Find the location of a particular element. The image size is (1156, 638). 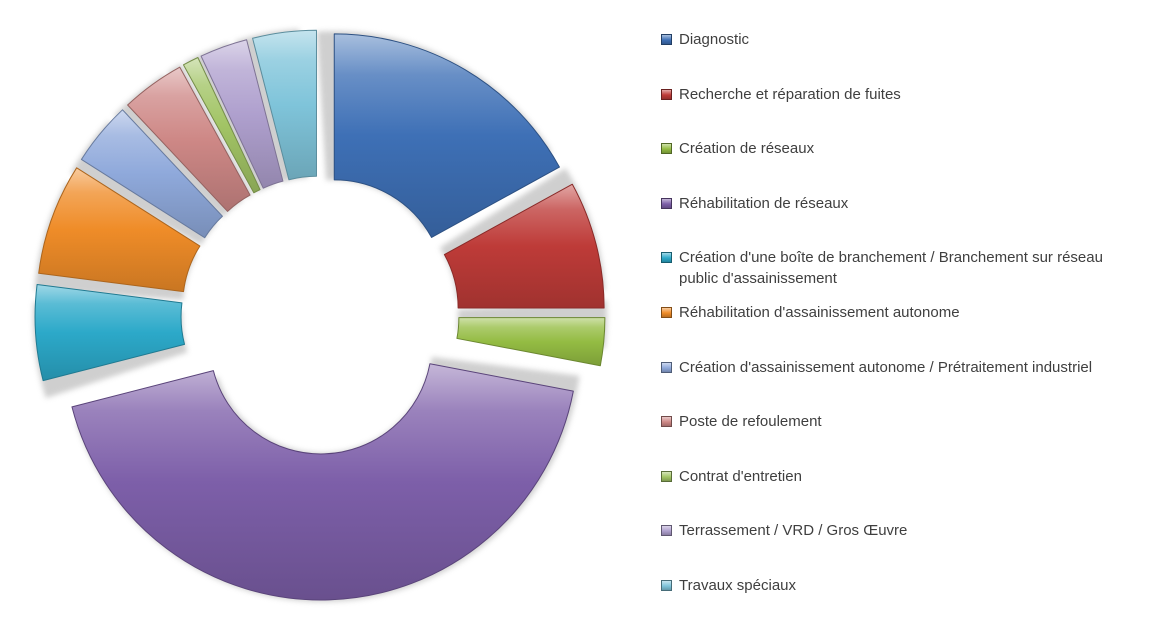

legend-label: Terrassement / VRD / Gros Œuvre is located at coordinates (793, 531).